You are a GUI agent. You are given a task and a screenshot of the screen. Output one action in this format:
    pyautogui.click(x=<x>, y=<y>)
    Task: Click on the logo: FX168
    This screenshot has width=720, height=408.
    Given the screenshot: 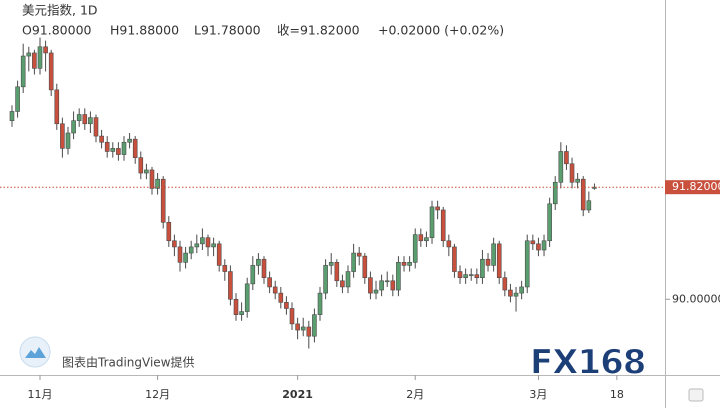 What is the action you would take?
    pyautogui.click(x=587, y=363)
    